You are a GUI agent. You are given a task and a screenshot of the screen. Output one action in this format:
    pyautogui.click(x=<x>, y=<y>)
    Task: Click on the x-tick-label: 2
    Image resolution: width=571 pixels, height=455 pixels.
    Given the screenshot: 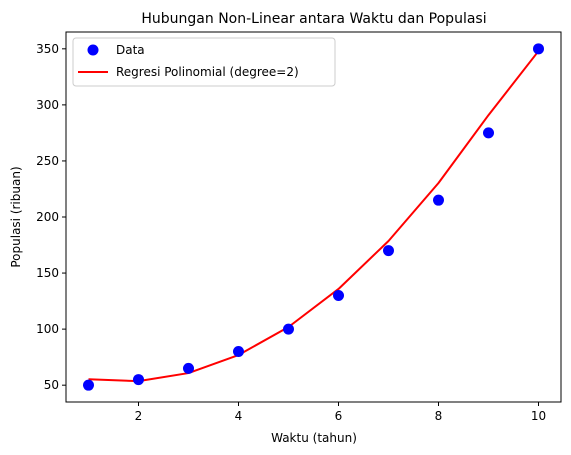 What is the action you would take?
    pyautogui.click(x=139, y=416)
    